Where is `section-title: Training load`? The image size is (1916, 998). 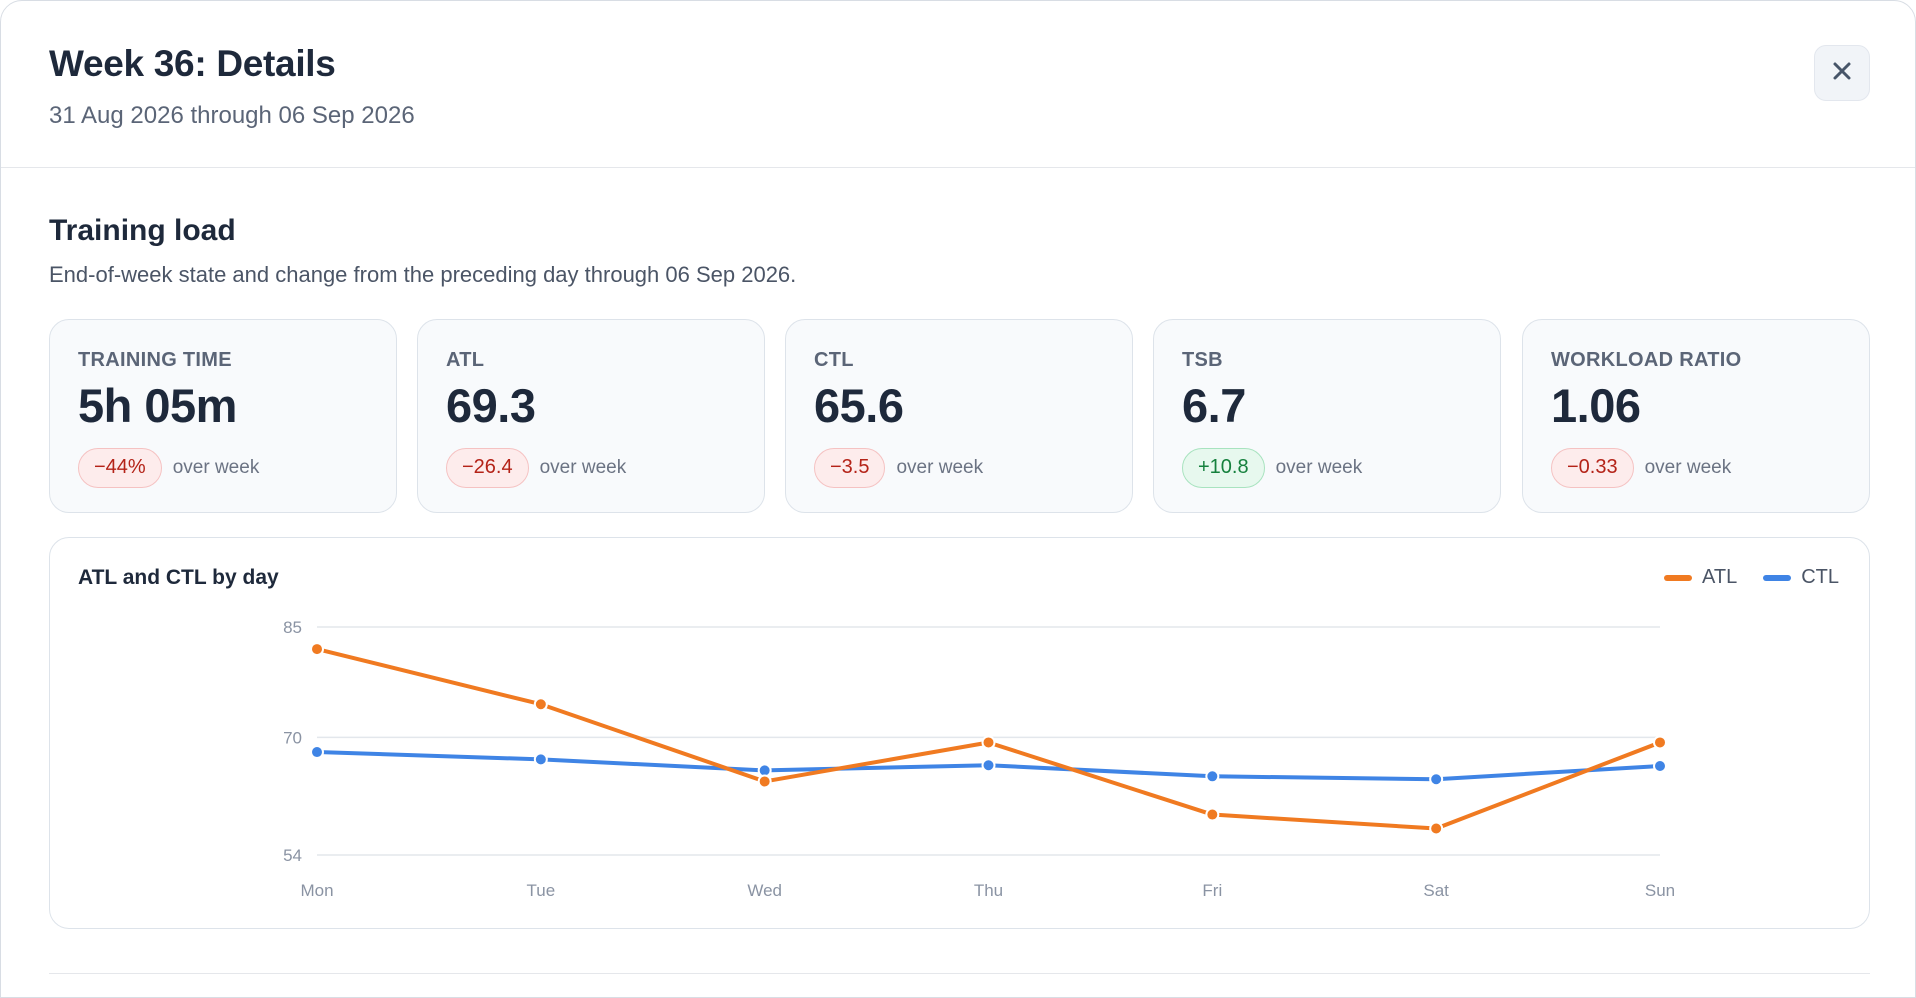 section-title: Training load is located at coordinates (142, 230).